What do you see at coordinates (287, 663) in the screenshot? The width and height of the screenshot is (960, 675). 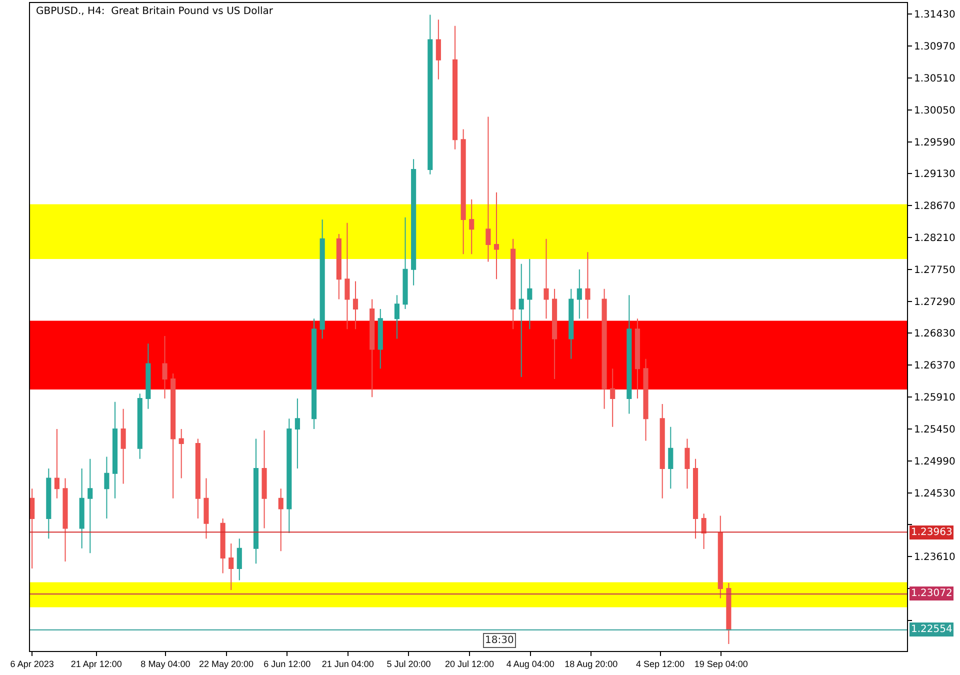 I see `x-tick-label: 6 Jun 12:00` at bounding box center [287, 663].